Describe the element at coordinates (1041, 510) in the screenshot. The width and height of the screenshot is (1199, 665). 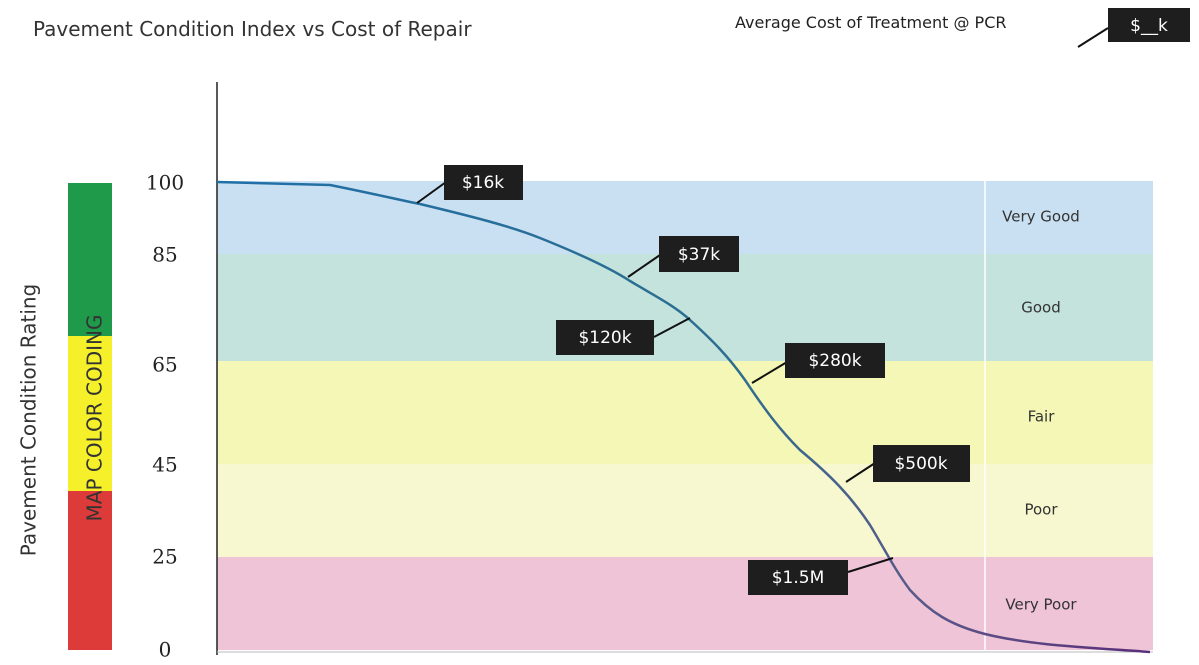
I see `band-label: Poor` at that location.